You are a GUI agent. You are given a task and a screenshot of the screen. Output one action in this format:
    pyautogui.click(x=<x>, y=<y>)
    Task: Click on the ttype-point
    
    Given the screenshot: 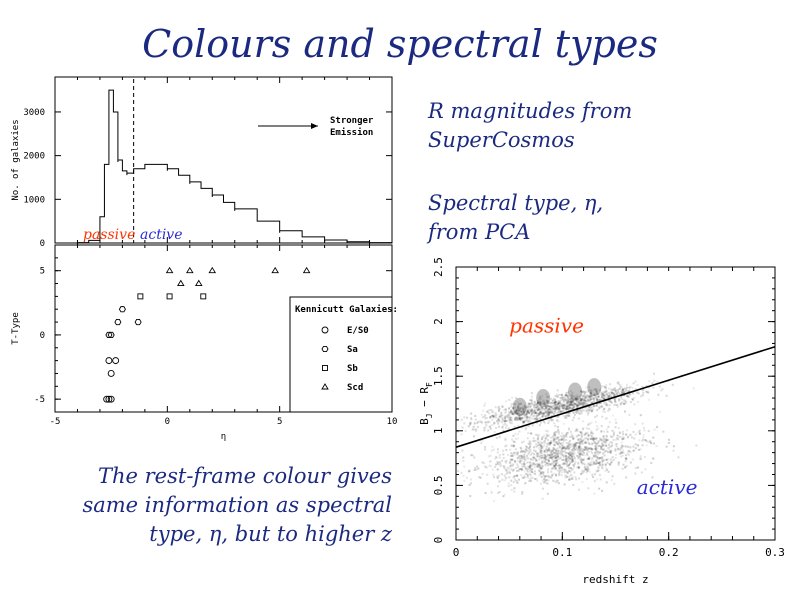 What is the action you would take?
    pyautogui.click(x=212, y=270)
    